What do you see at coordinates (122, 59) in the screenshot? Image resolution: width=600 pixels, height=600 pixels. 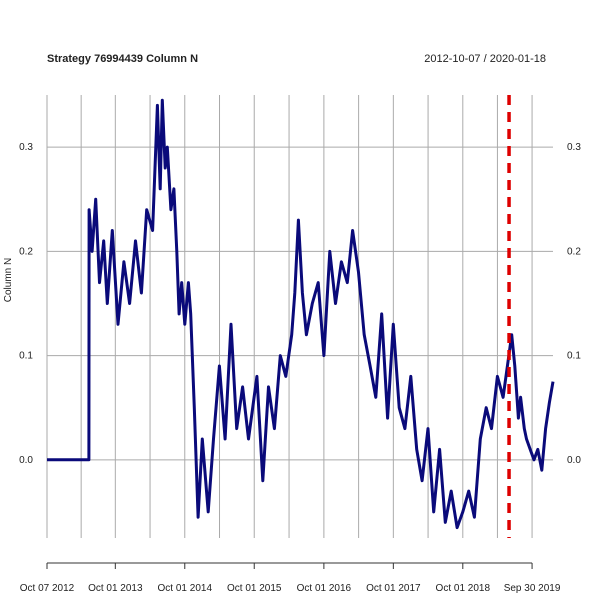 I see `chart-title: Strategy 76994439 Column N` at bounding box center [122, 59].